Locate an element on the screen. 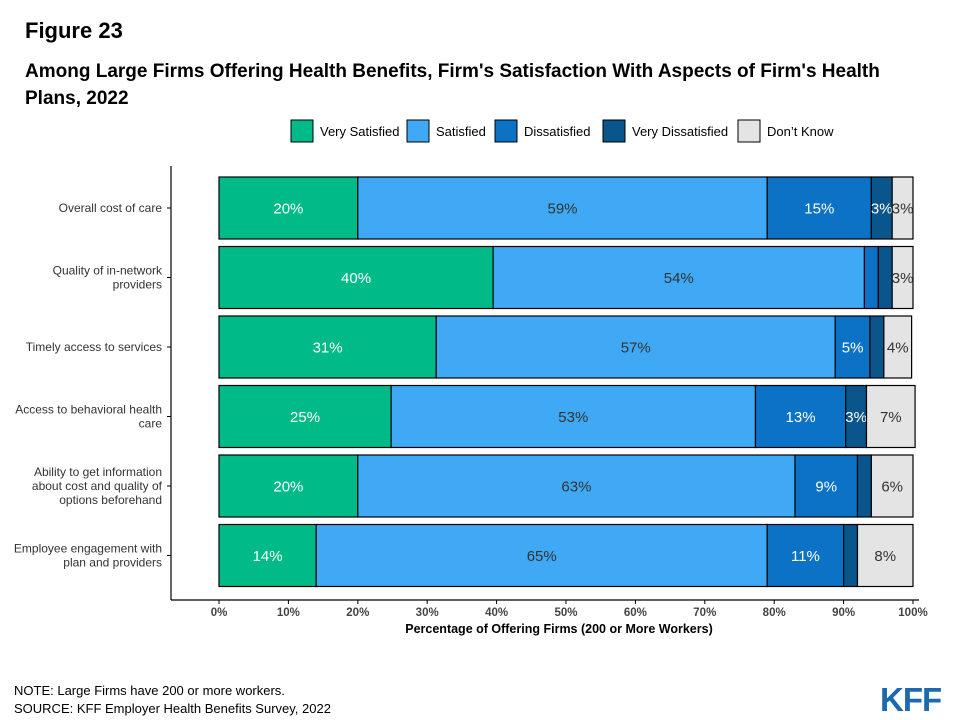 The image size is (960, 720). data-label: 11% is located at coordinates (805, 556).